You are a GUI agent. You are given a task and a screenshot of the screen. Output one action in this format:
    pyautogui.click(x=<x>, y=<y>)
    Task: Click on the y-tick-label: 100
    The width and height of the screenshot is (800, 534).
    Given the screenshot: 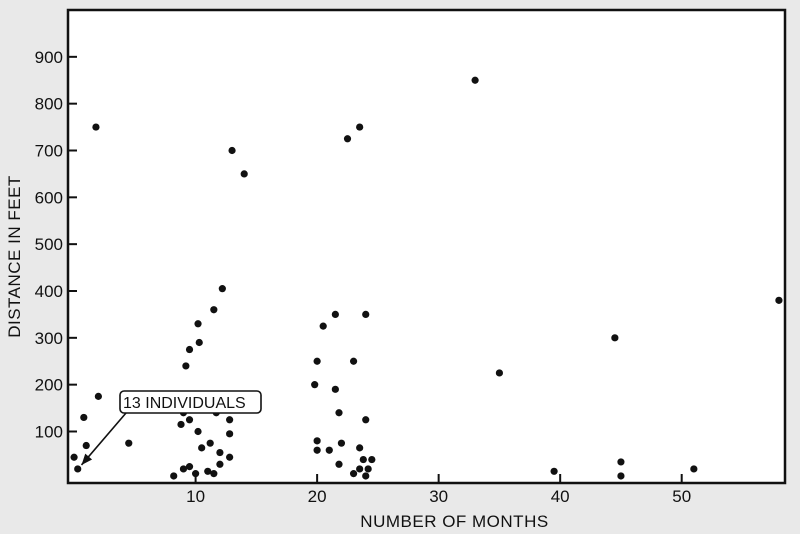 What is the action you would take?
    pyautogui.click(x=49, y=431)
    